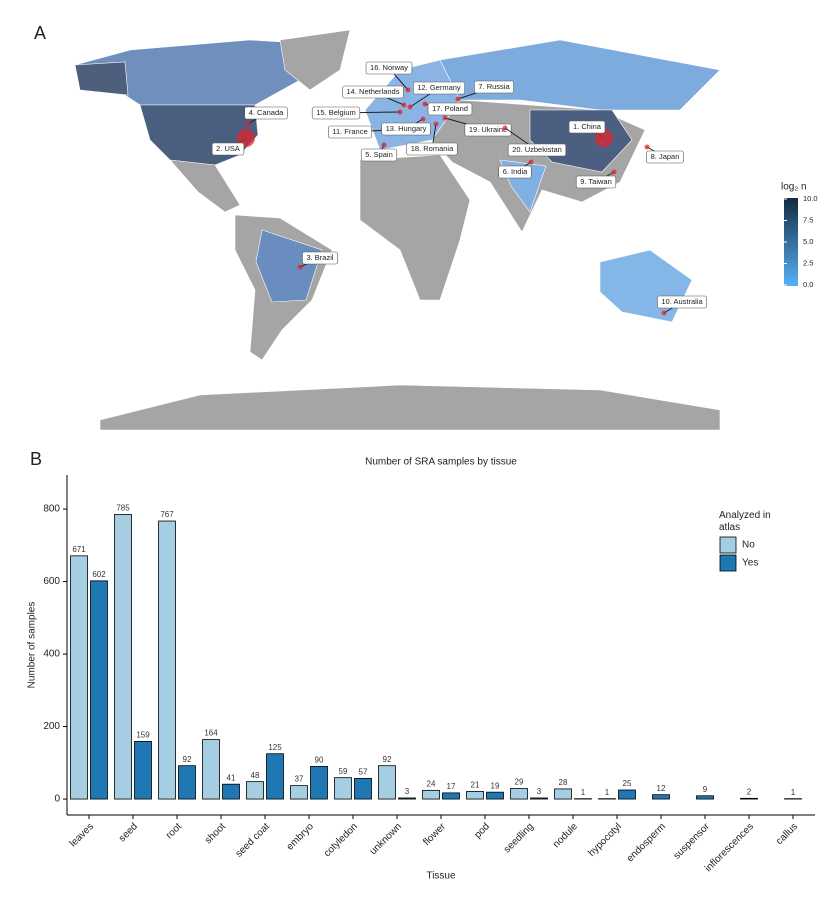 Image resolution: width=833 pixels, height=900 pixels. I want to click on country-label: 3. Brazil, so click(320, 258).